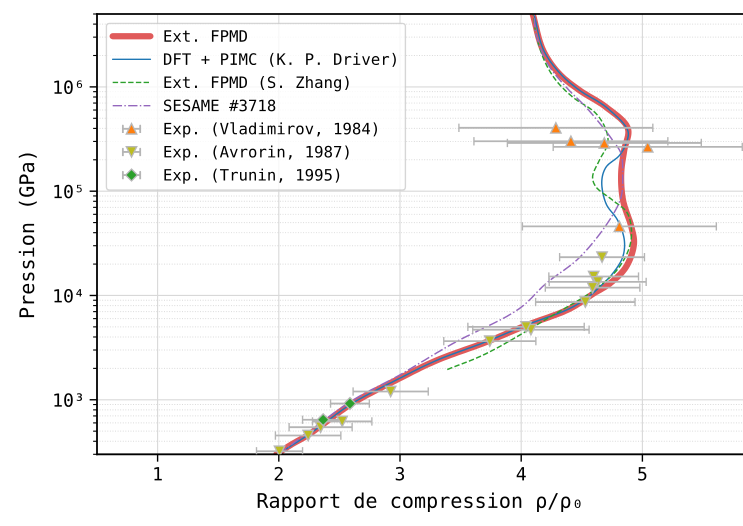 This screenshot has height=526, width=743. I want to click on legend-label: SESAME #3718, so click(220, 106).